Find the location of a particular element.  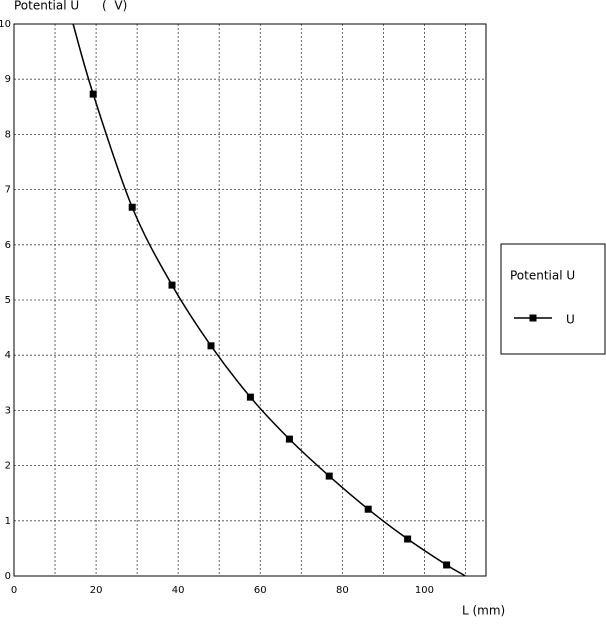

y-axis-label: Potential U ( V) is located at coordinates (70, 6).